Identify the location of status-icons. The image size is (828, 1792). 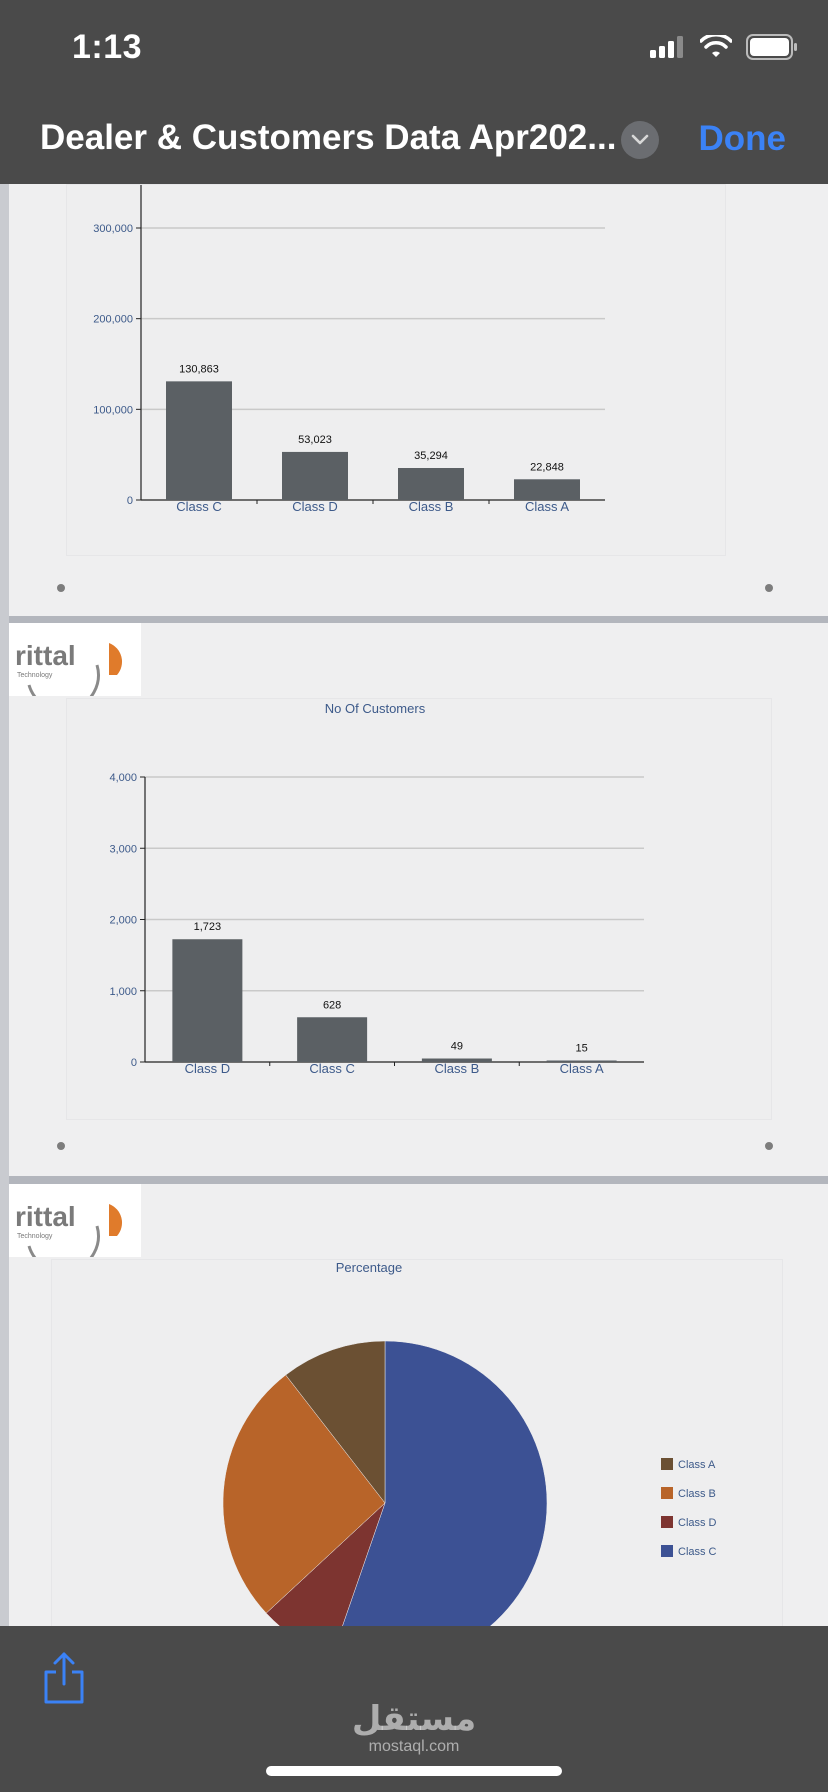
(724, 47).